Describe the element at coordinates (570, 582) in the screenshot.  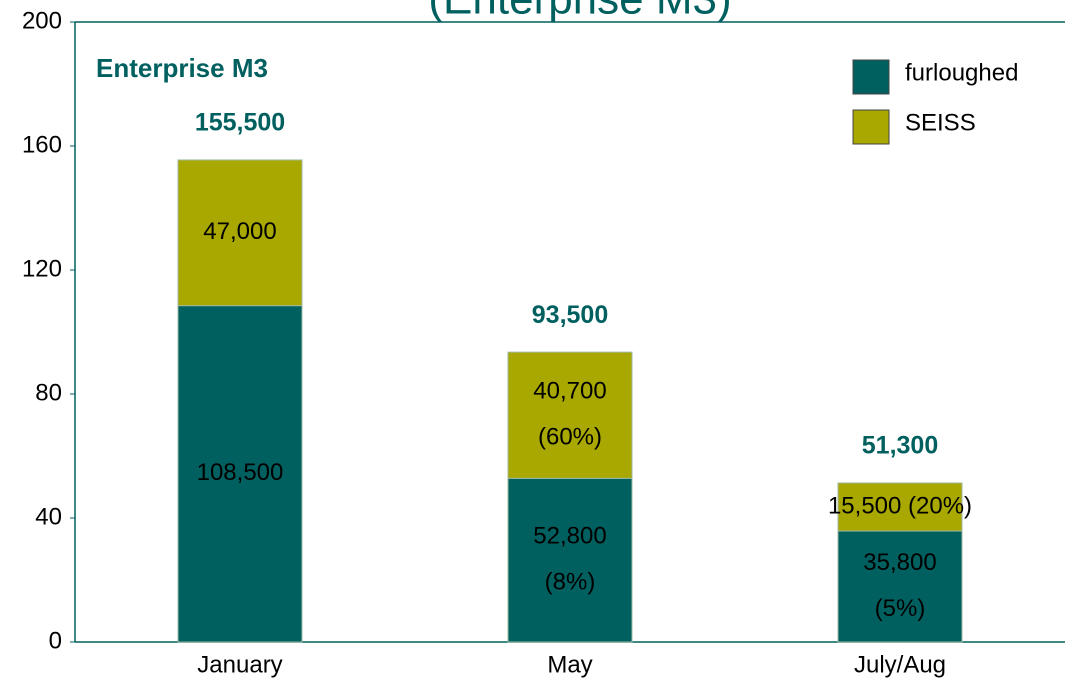
I see `value-label: (8%)` at that location.